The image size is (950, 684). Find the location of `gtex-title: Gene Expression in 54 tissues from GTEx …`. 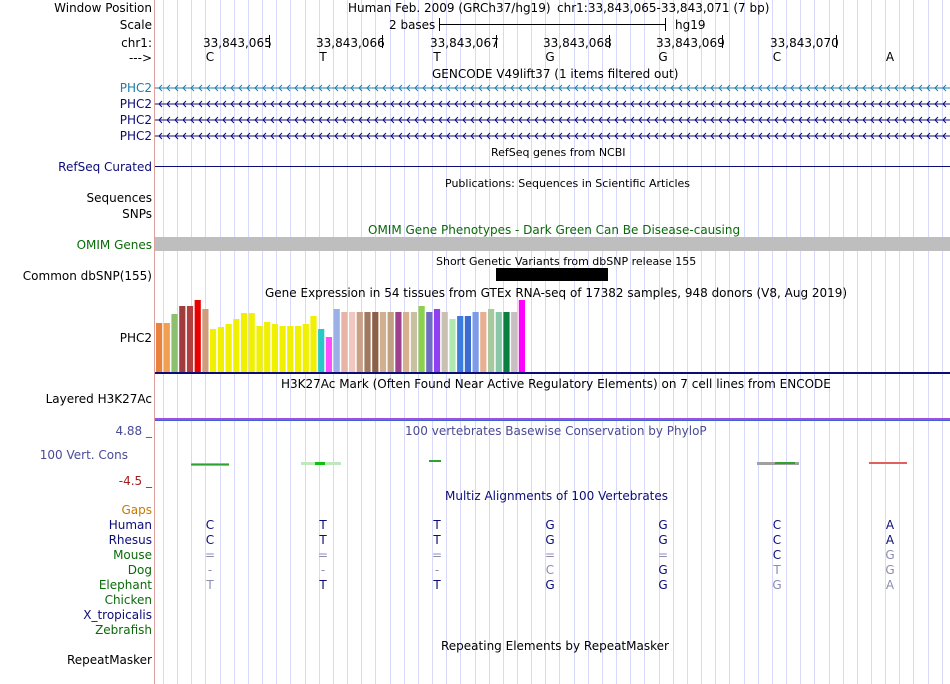

gtex-title: Gene Expression in 54 tissues from GTEx … is located at coordinates (556, 293).